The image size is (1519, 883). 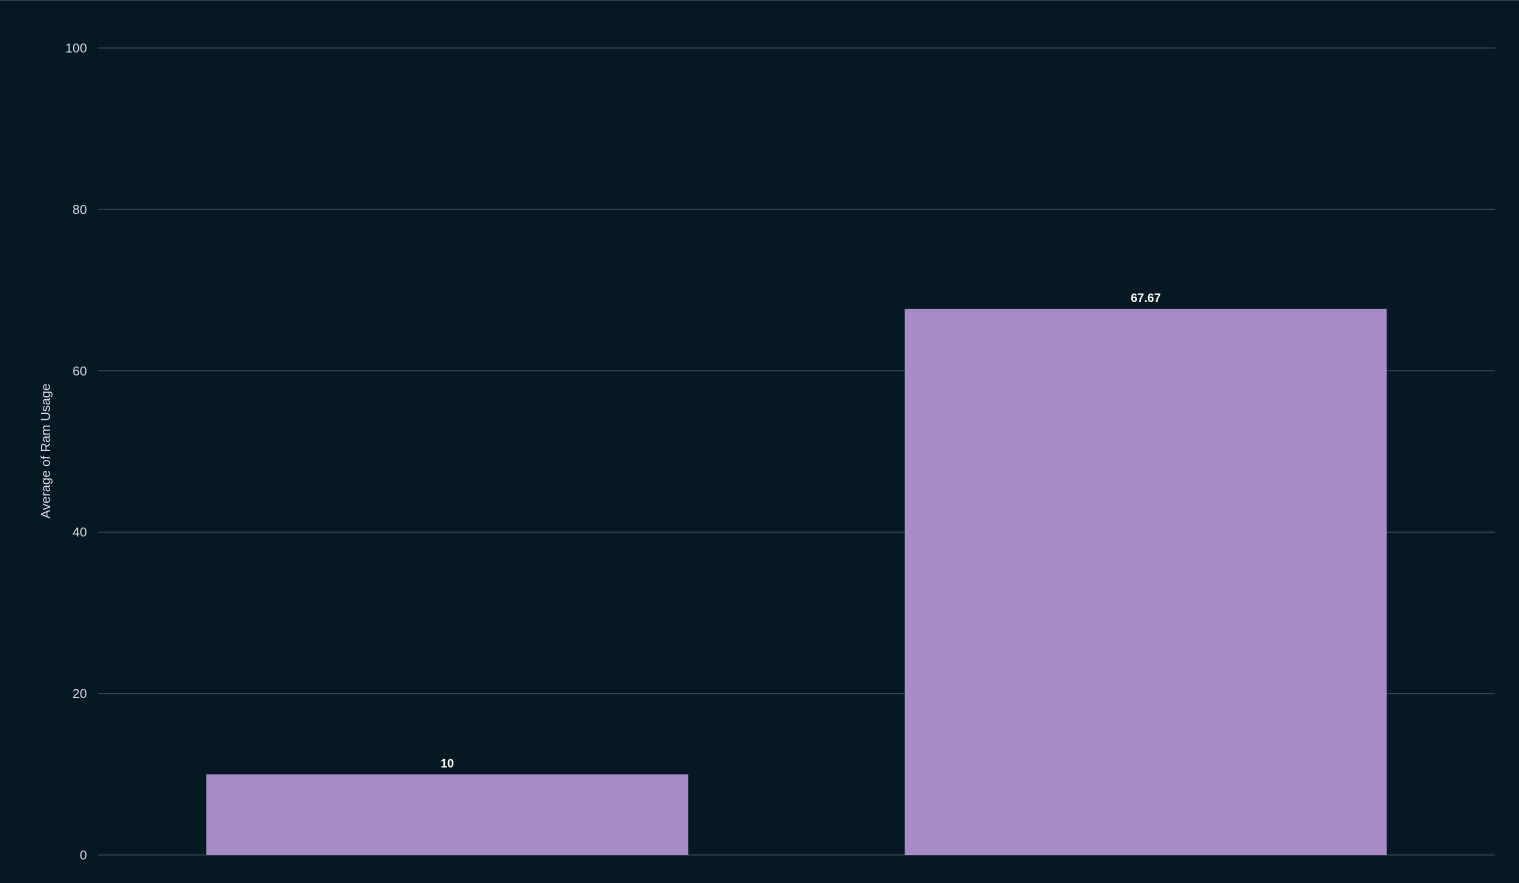 What do you see at coordinates (80, 693) in the screenshot?
I see `y-tick-label: 20` at bounding box center [80, 693].